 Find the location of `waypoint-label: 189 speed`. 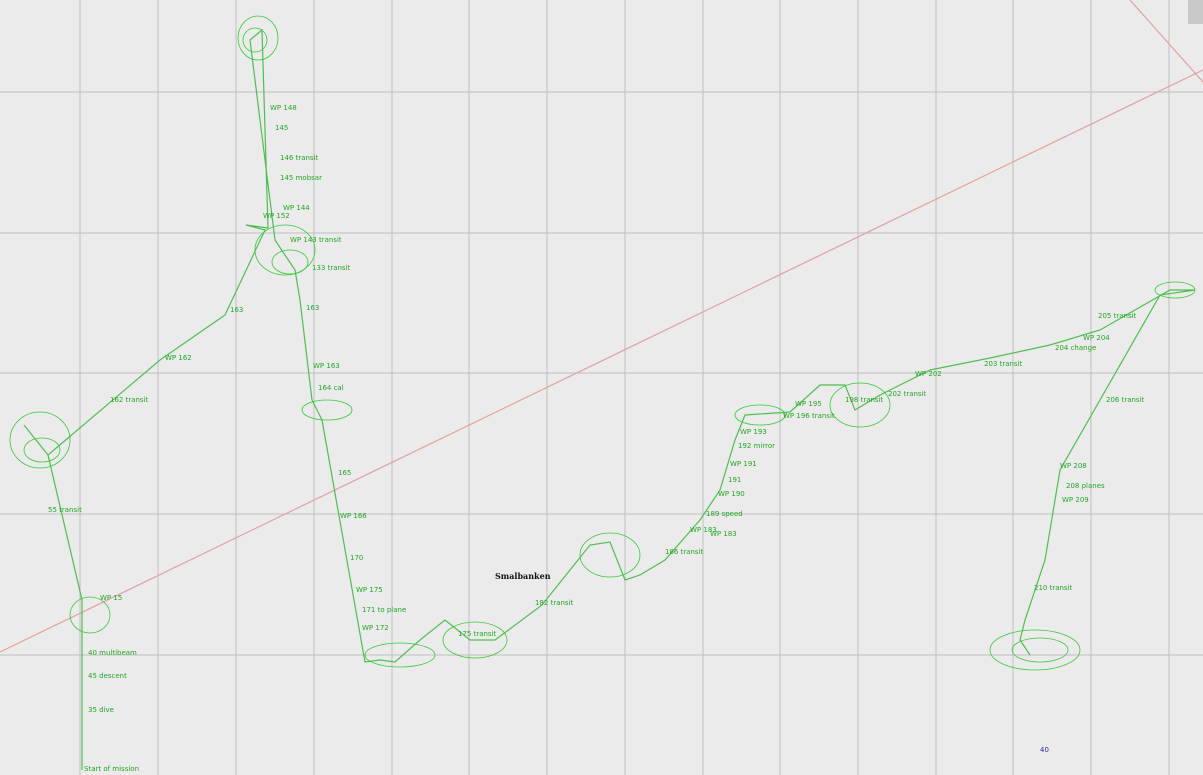

waypoint-label: 189 speed is located at coordinates (724, 514).